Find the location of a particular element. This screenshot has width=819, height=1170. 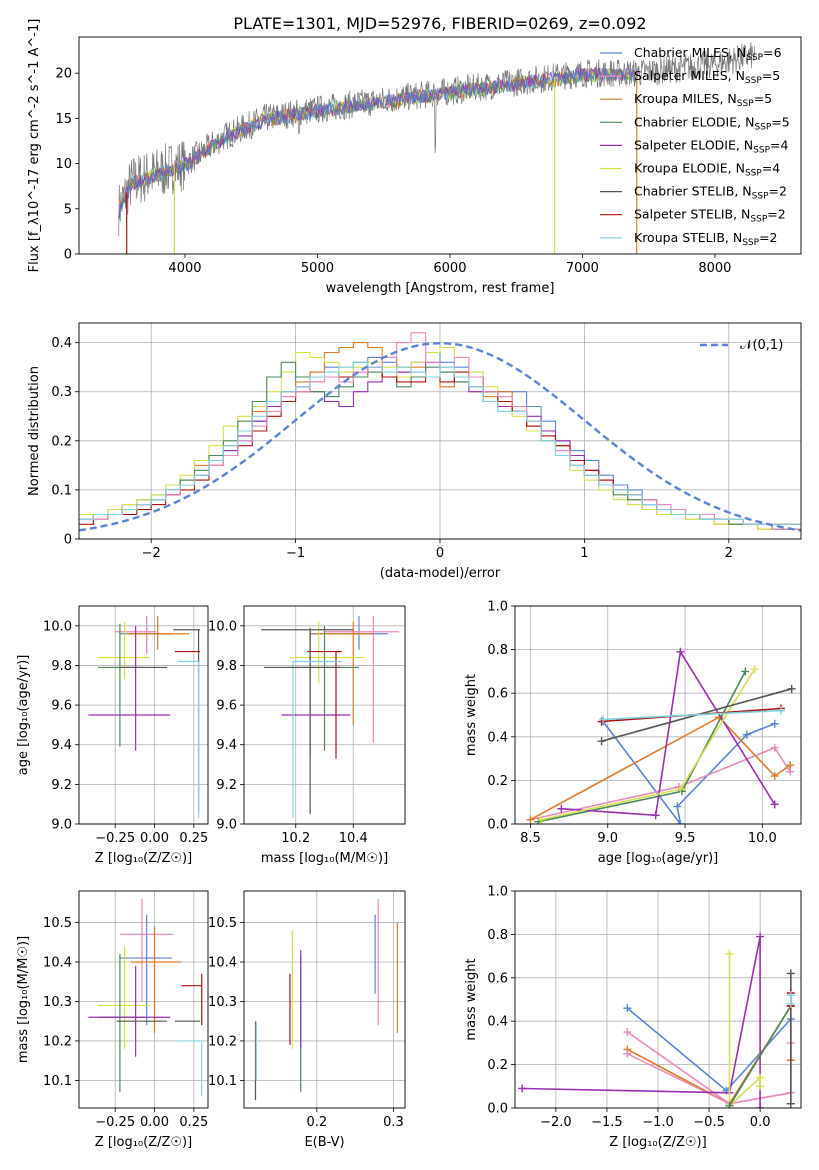

ebv_mass-frame is located at coordinates (324, 999).